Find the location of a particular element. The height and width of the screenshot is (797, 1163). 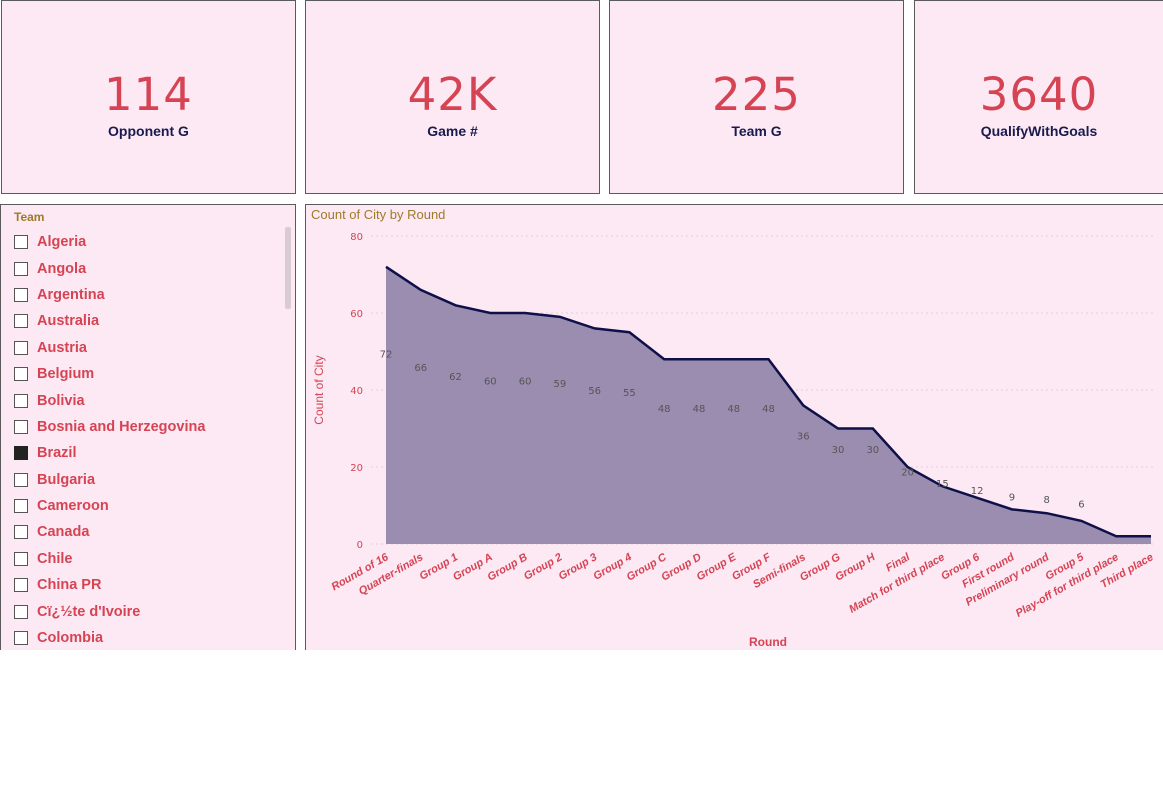

data-label: 36 is located at coordinates (803, 436).